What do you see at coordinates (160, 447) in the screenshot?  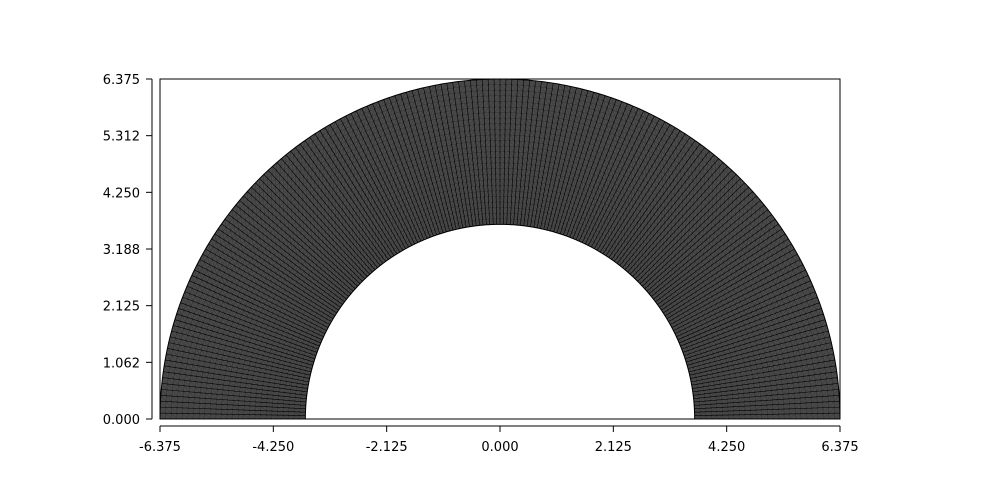 I see `x-tick-label: -6.375` at bounding box center [160, 447].